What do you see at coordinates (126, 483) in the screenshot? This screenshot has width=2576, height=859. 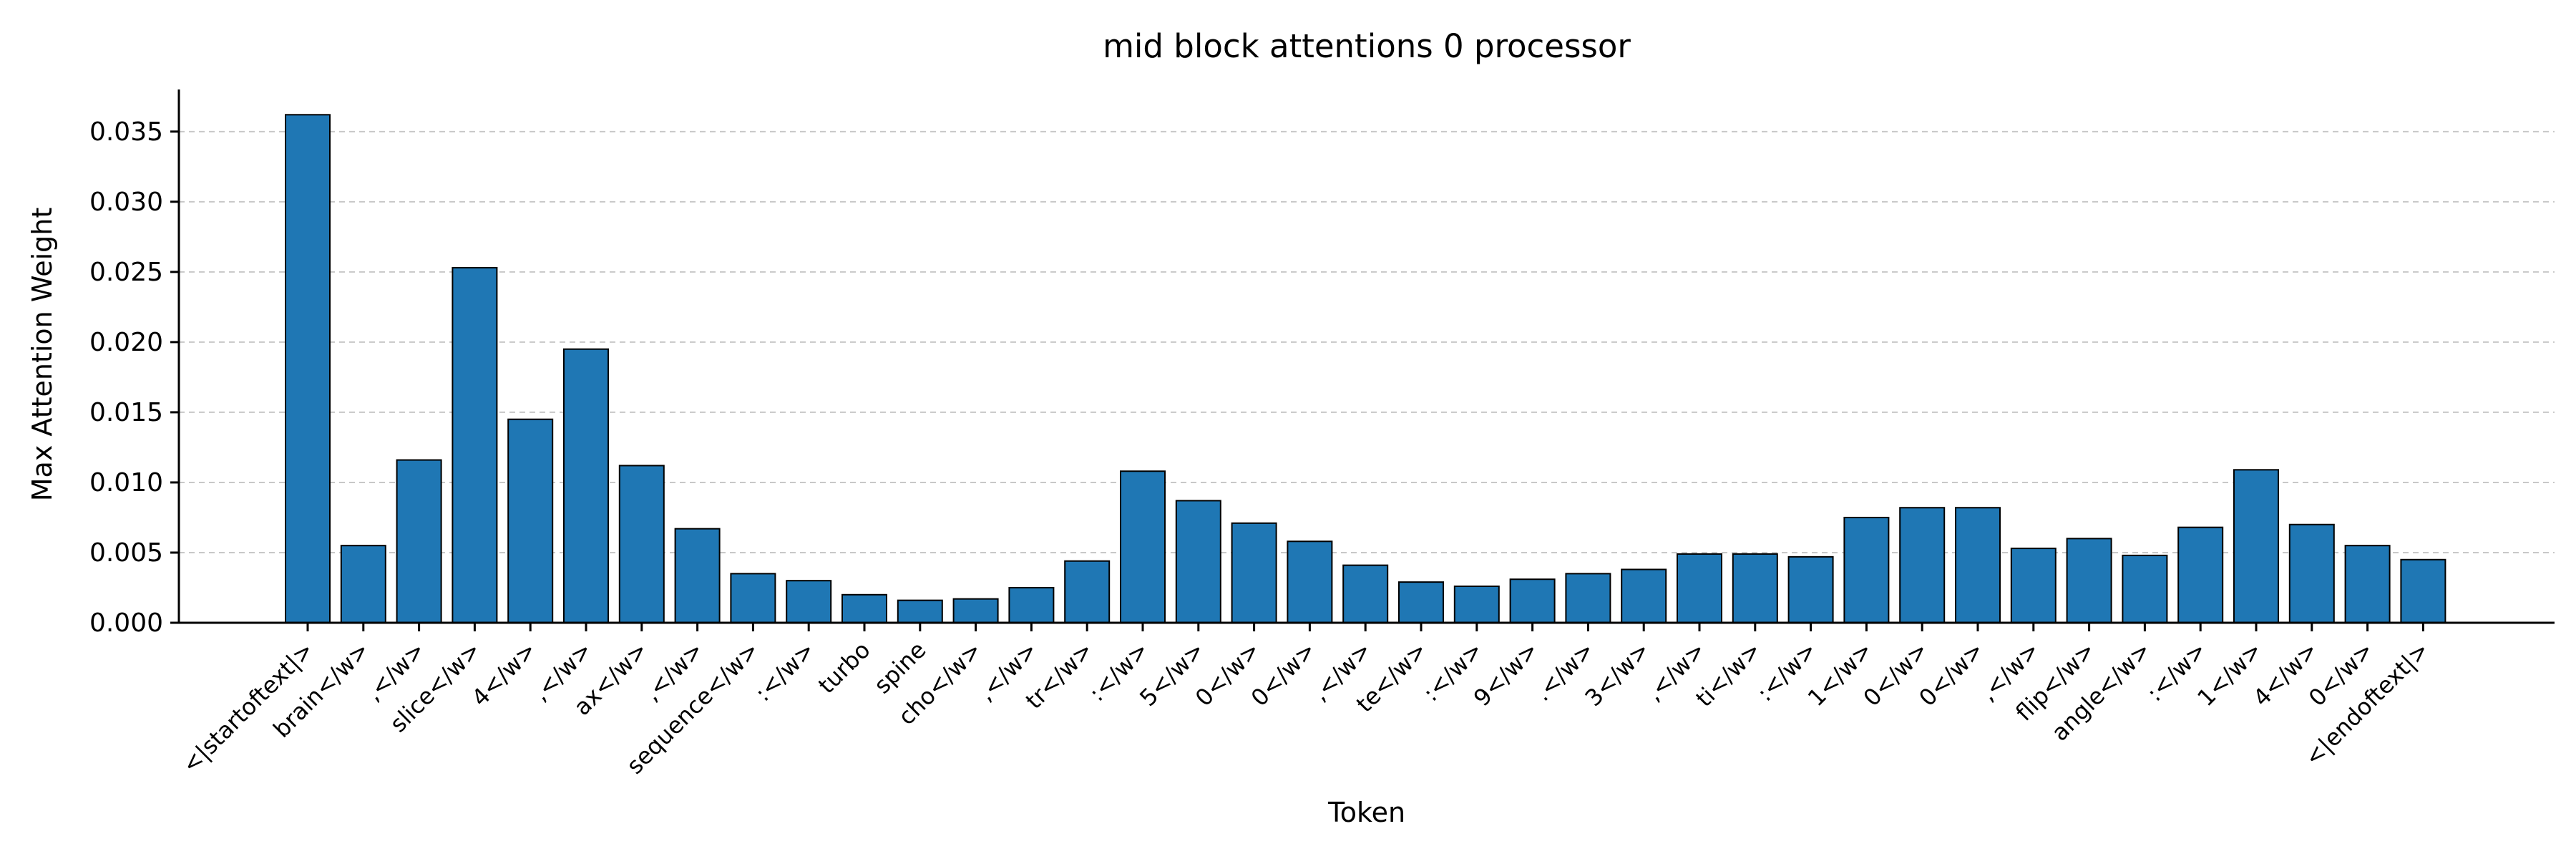 I see `y-tick-label: 0.010` at bounding box center [126, 483].